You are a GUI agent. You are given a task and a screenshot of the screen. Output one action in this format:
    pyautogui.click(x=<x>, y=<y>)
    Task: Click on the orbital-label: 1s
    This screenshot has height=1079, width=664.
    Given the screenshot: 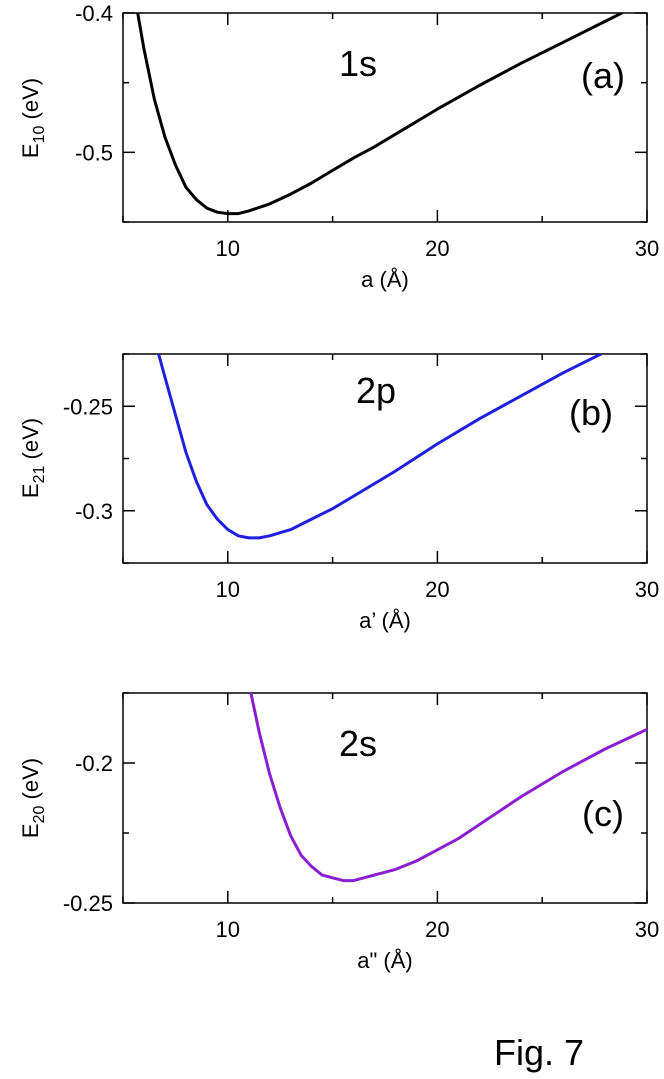 What is the action you would take?
    pyautogui.click(x=358, y=63)
    